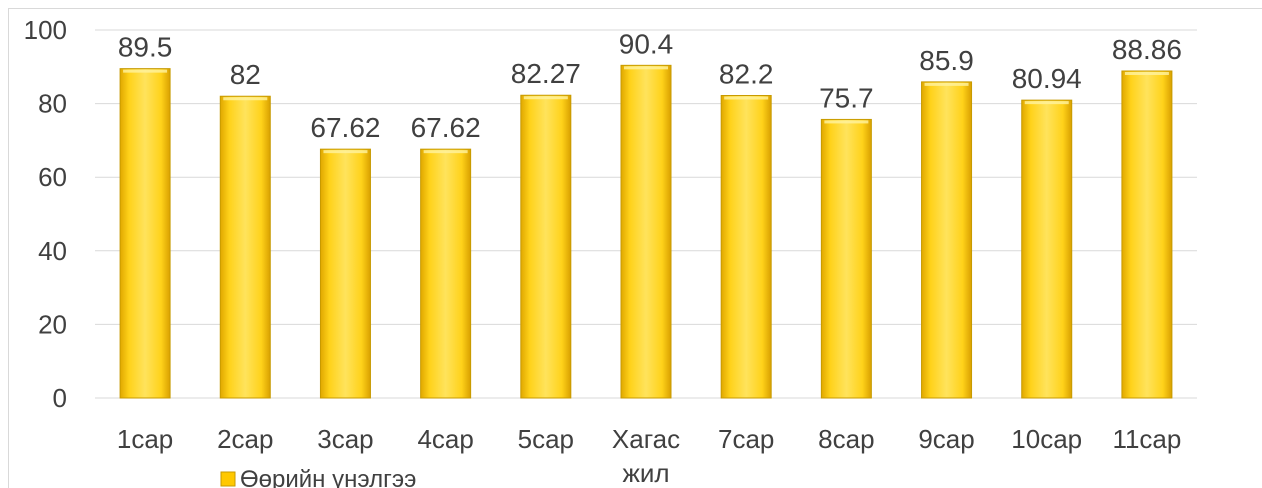  What do you see at coordinates (228, 479) in the screenshot?
I see `legend-swatch` at bounding box center [228, 479].